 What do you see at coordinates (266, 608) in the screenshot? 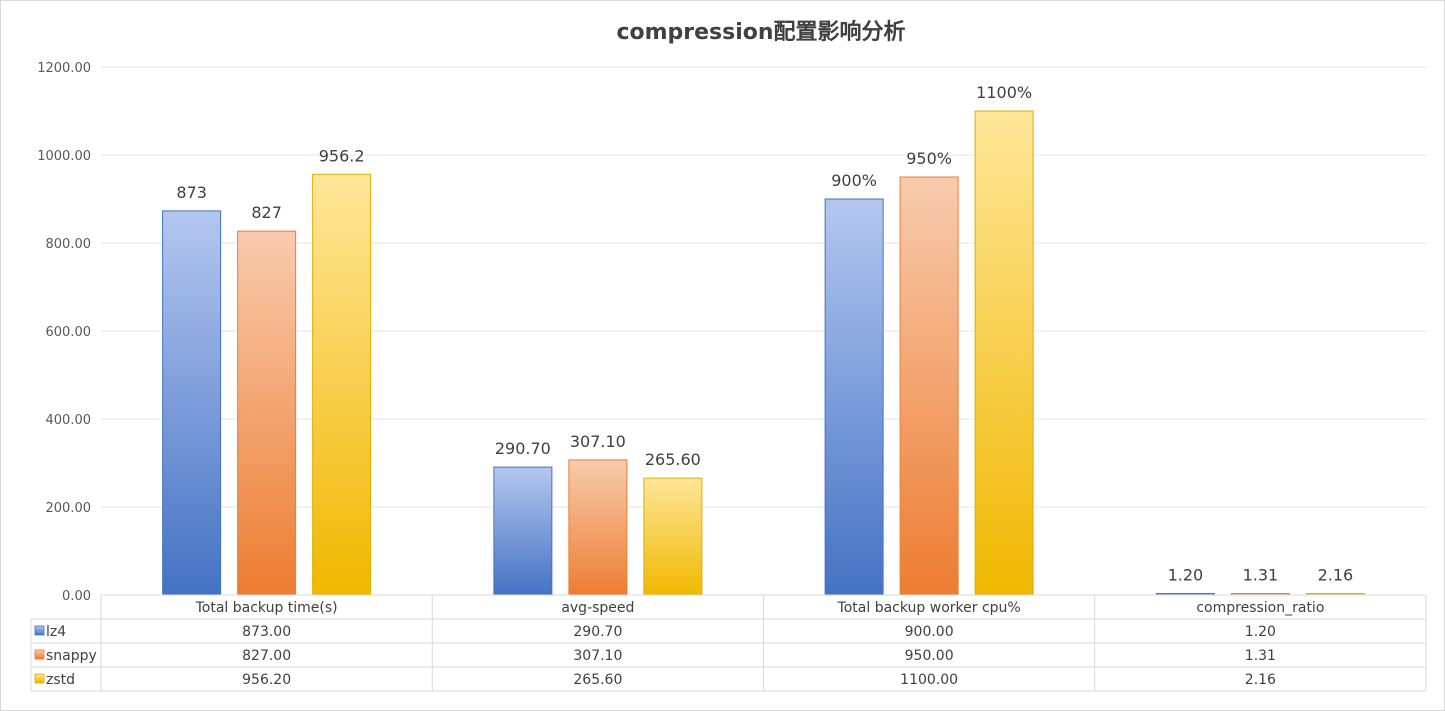
I see `x-category-label: Total backup time(s)` at bounding box center [266, 608].